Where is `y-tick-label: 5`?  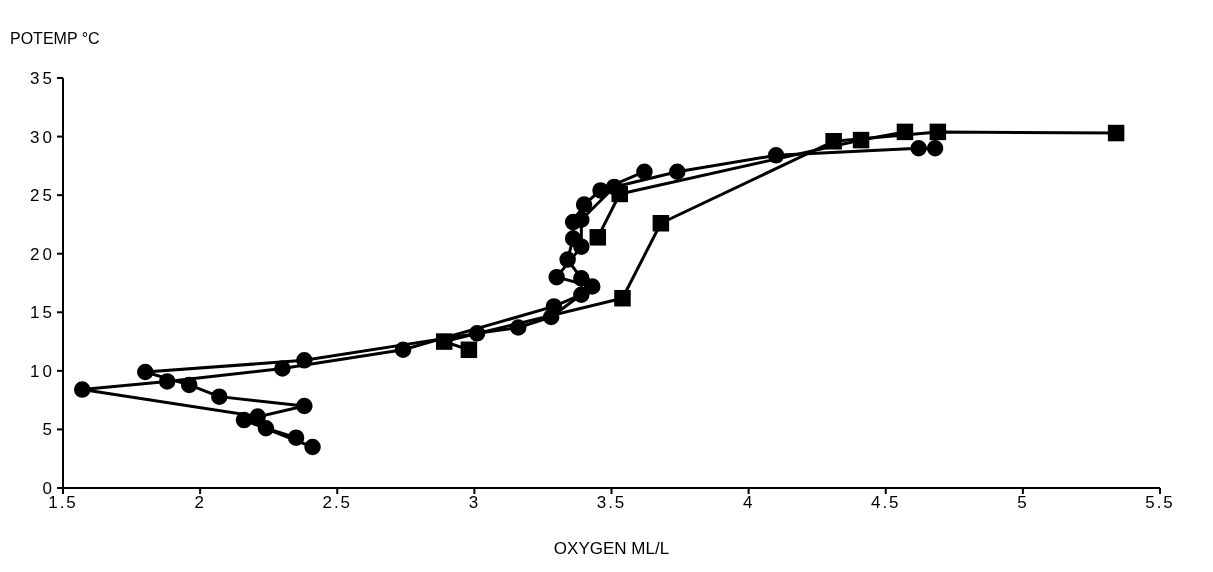
y-tick-label: 5 is located at coordinates (48, 430).